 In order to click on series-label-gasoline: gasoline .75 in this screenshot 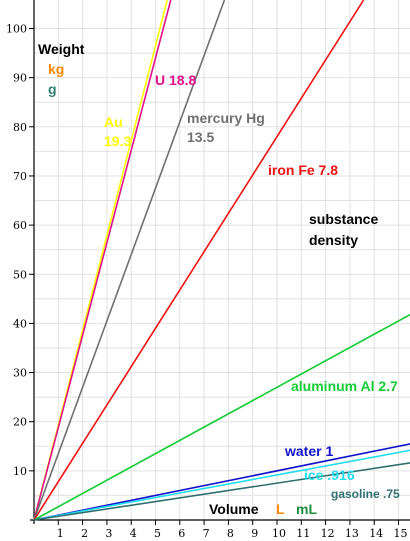, I will do `click(365, 494)`.